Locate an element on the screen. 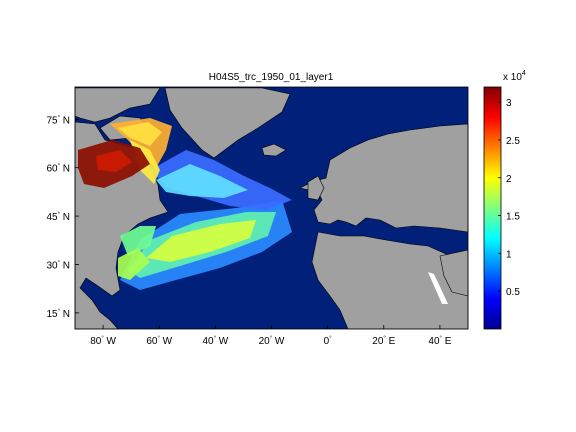 The height and width of the screenshot is (432, 576). iceland is located at coordinates (274, 150).